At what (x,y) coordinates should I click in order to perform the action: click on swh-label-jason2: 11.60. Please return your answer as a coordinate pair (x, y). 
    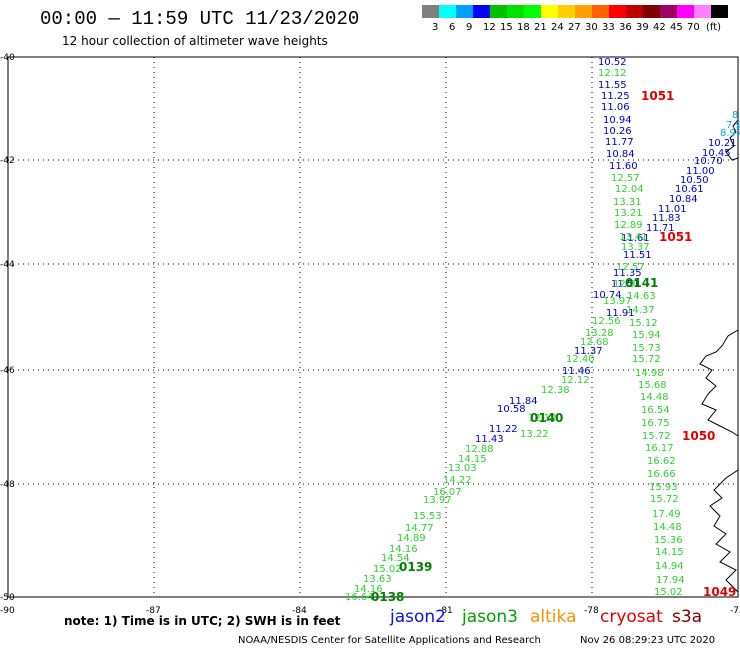
    Looking at the image, I should click on (623, 166).